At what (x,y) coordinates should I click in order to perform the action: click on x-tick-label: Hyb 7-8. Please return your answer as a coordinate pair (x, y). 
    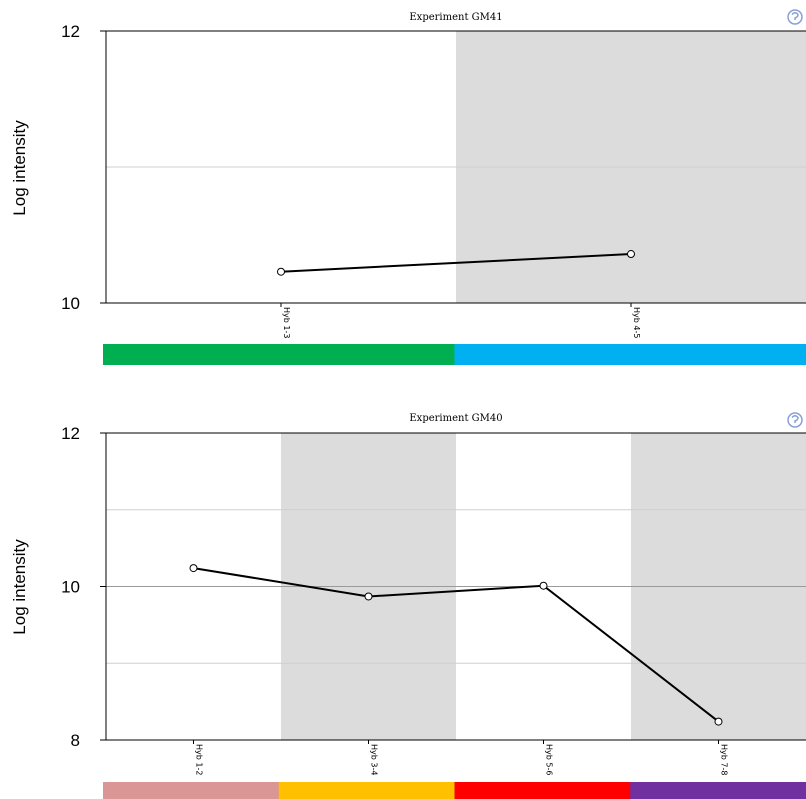
    Looking at the image, I should click on (724, 759).